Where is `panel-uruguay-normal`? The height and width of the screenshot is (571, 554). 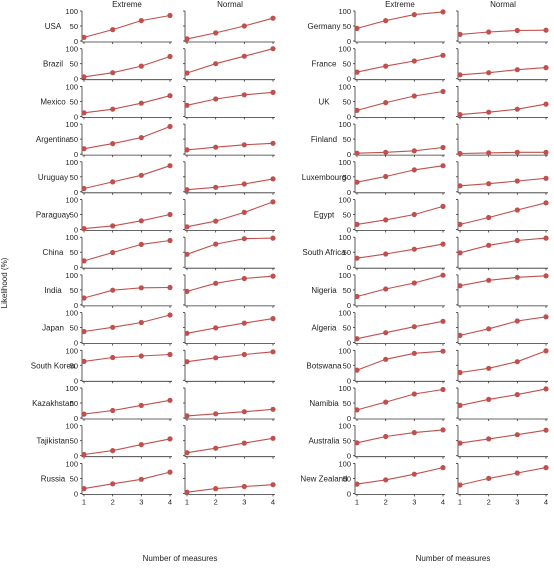
panel-uruguay-normal is located at coordinates (229, 178).